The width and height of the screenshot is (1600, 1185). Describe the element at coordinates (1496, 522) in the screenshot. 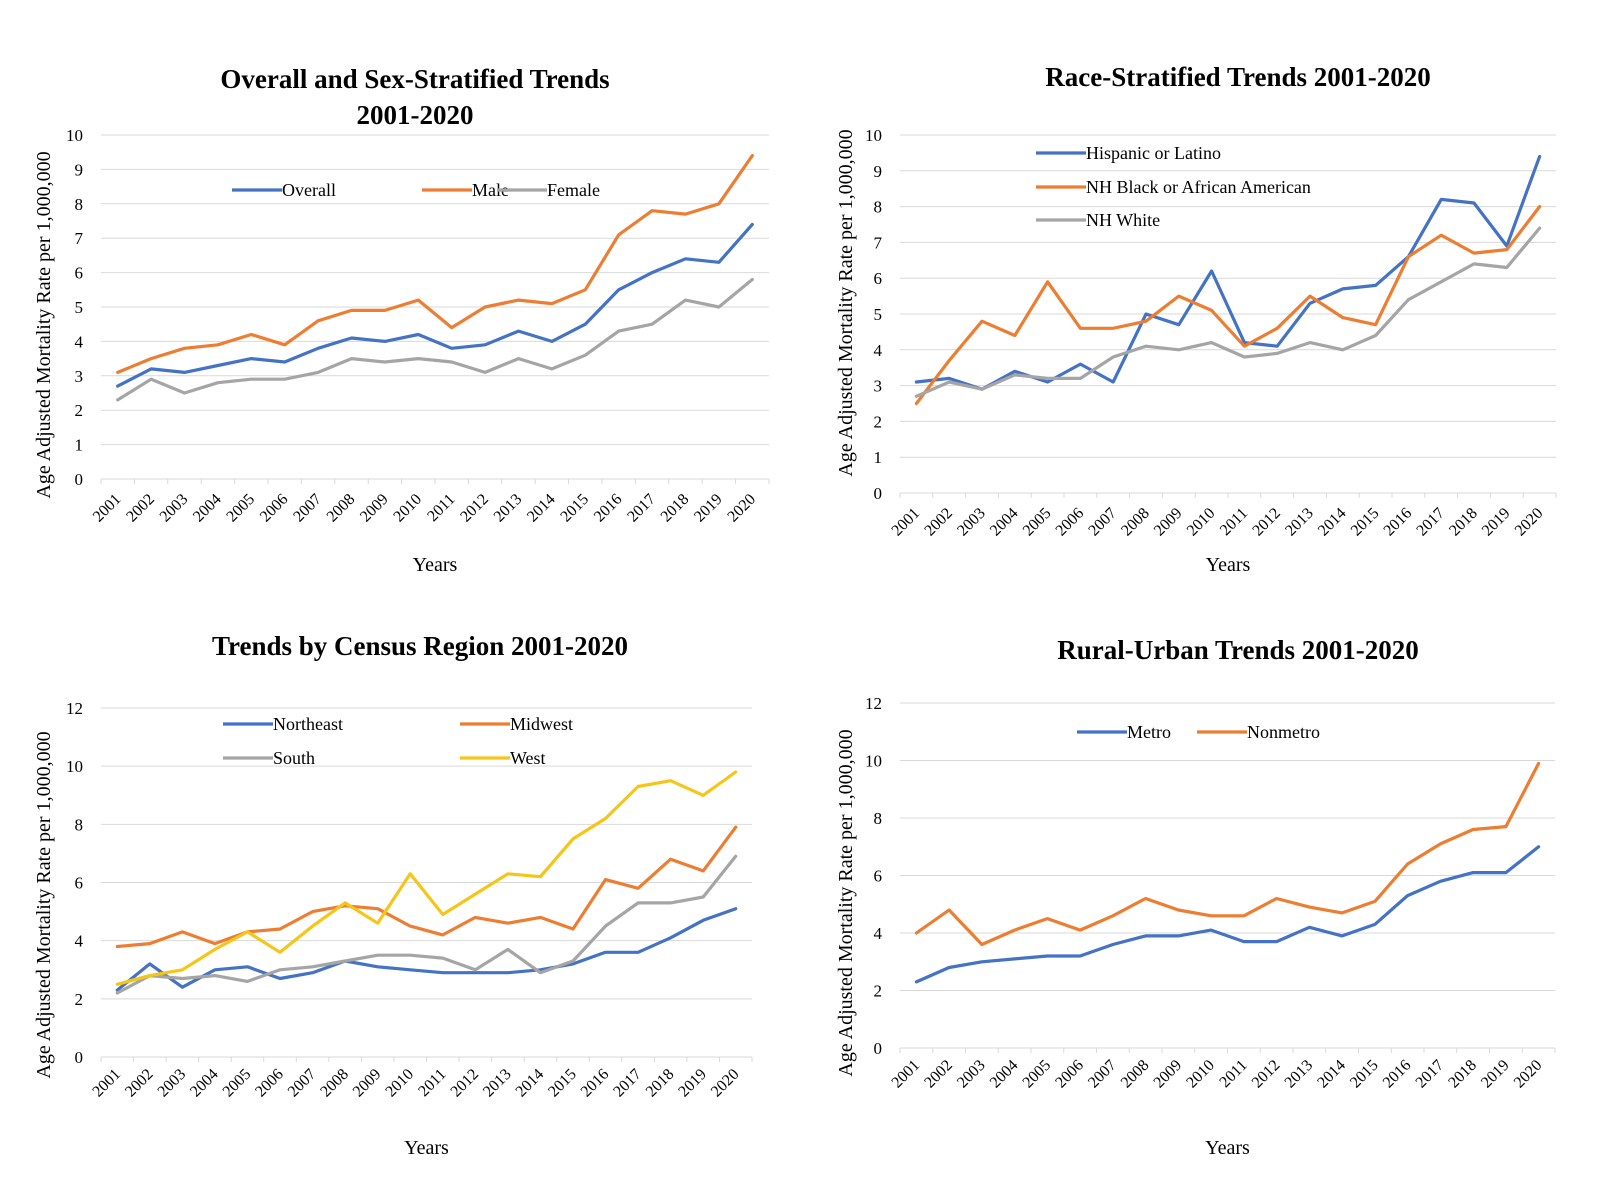

I see `x-tick-label: 2019` at that location.